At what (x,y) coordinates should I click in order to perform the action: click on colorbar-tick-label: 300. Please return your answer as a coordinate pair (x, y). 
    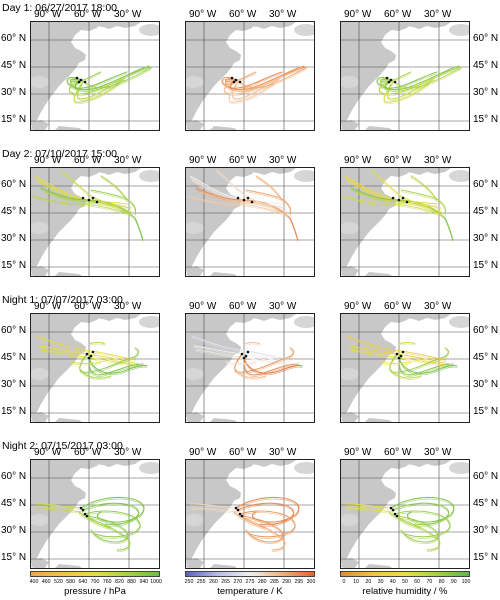
    Looking at the image, I should click on (311, 582).